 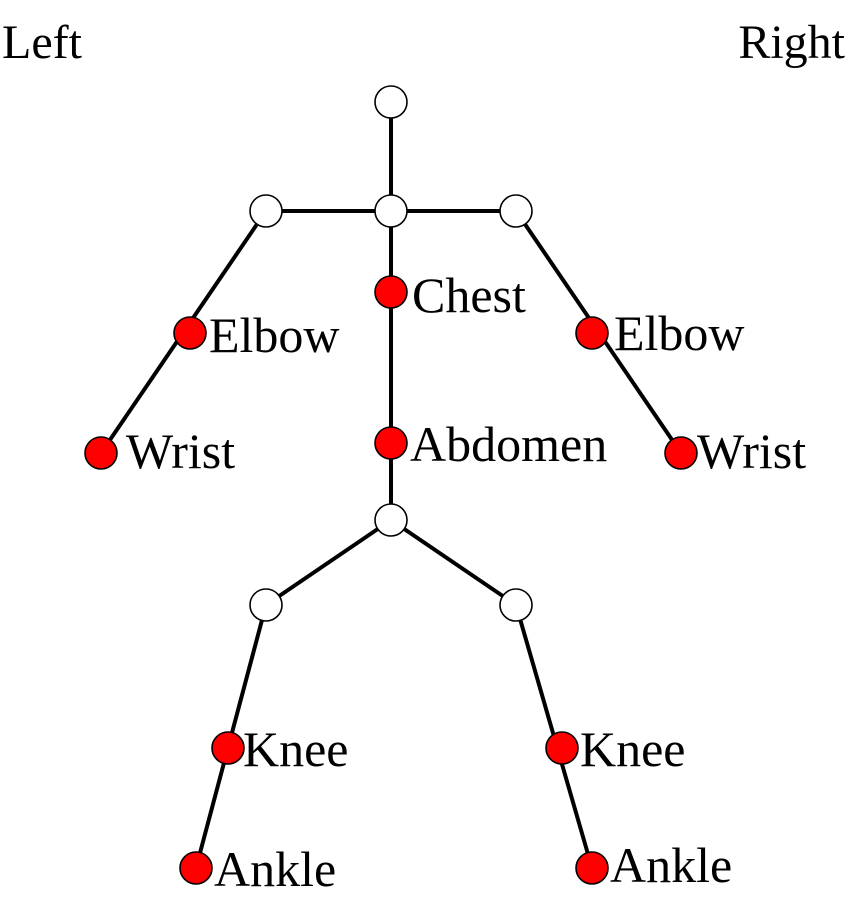 What do you see at coordinates (228, 748) in the screenshot?
I see `left-knee-keypoint` at bounding box center [228, 748].